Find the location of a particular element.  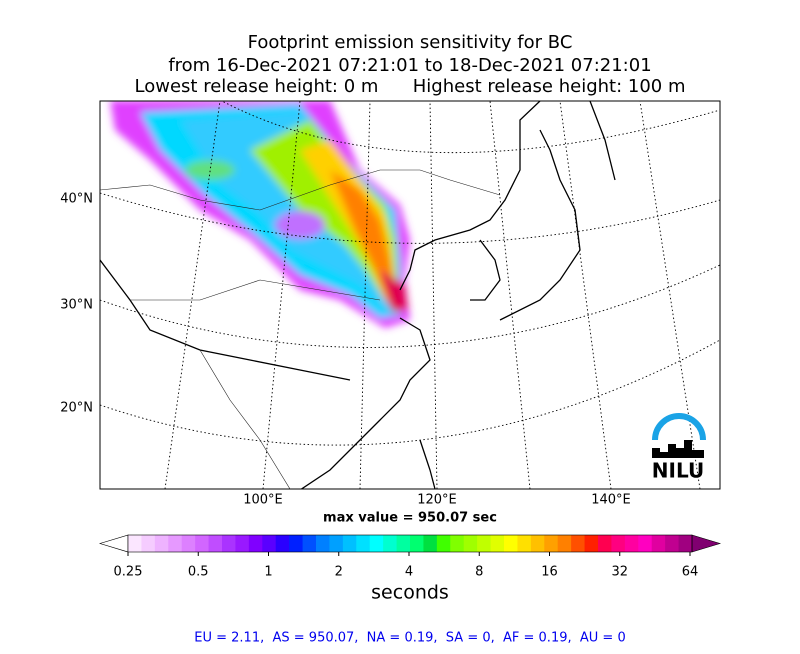

plume is located at coordinates (260, 214).